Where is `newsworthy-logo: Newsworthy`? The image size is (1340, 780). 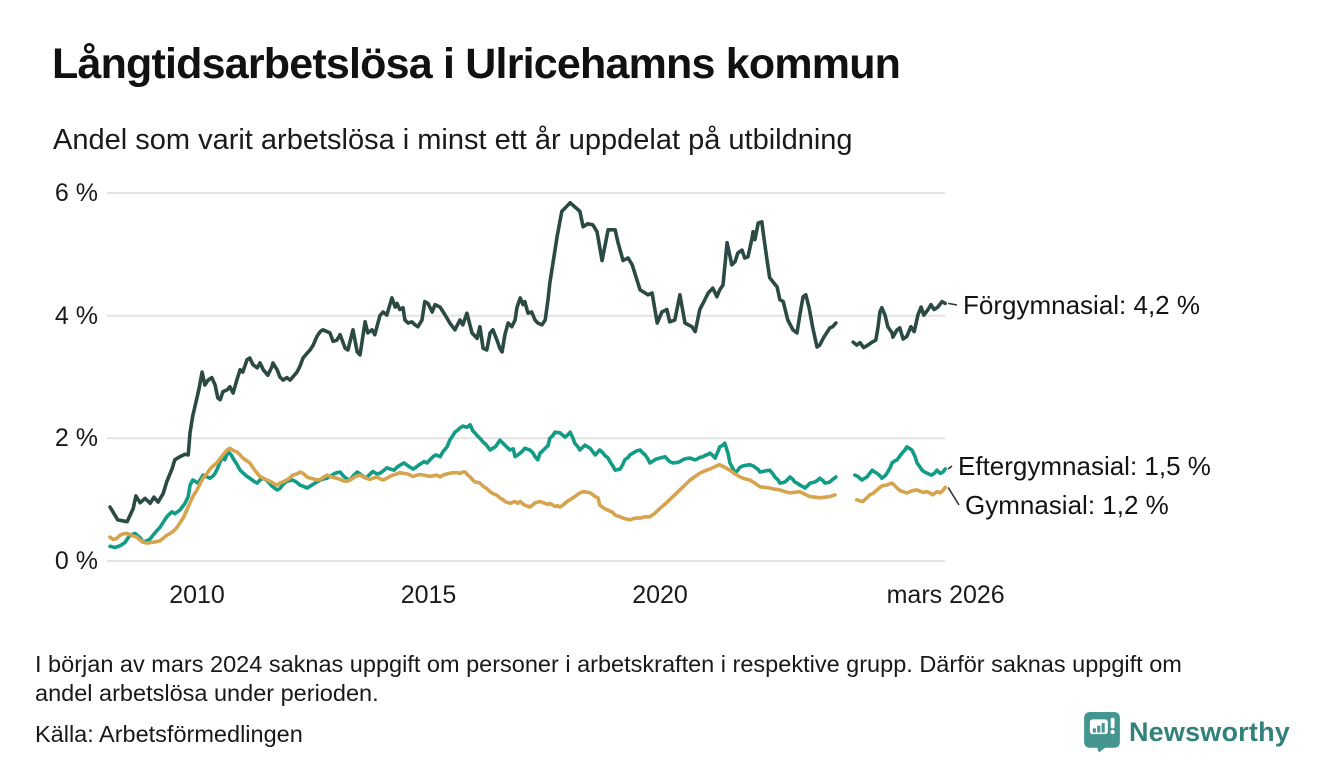
newsworthy-logo: Newsworthy is located at coordinates (1187, 732).